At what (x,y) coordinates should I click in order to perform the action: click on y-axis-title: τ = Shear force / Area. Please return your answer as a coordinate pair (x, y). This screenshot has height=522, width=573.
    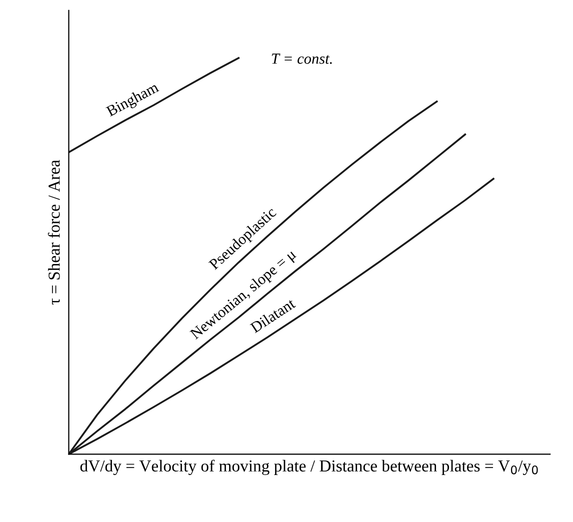
    Looking at the image, I should click on (54, 232).